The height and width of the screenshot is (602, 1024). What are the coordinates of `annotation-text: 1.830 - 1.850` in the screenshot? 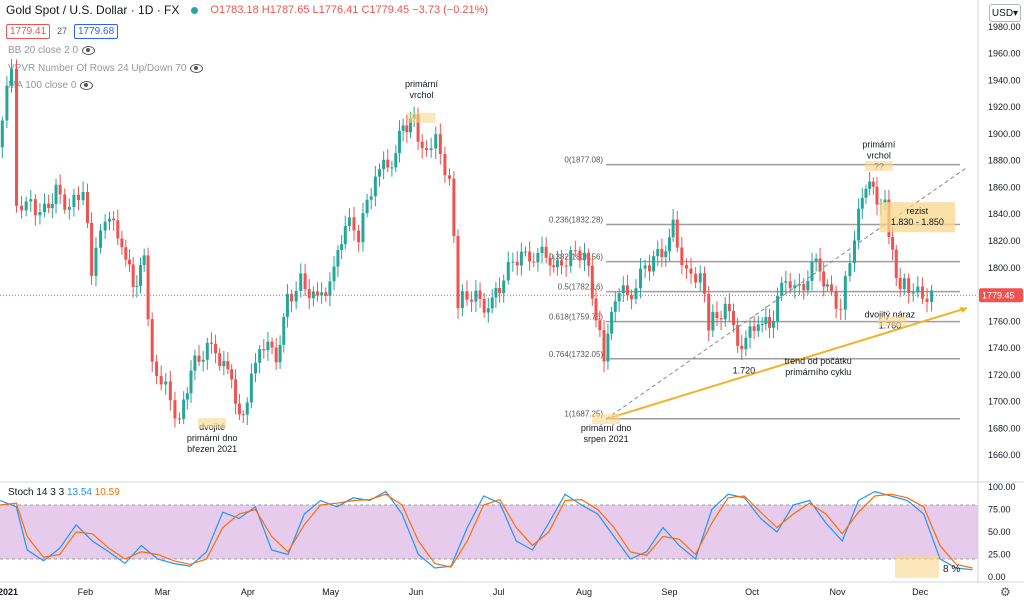 It's located at (917, 222).